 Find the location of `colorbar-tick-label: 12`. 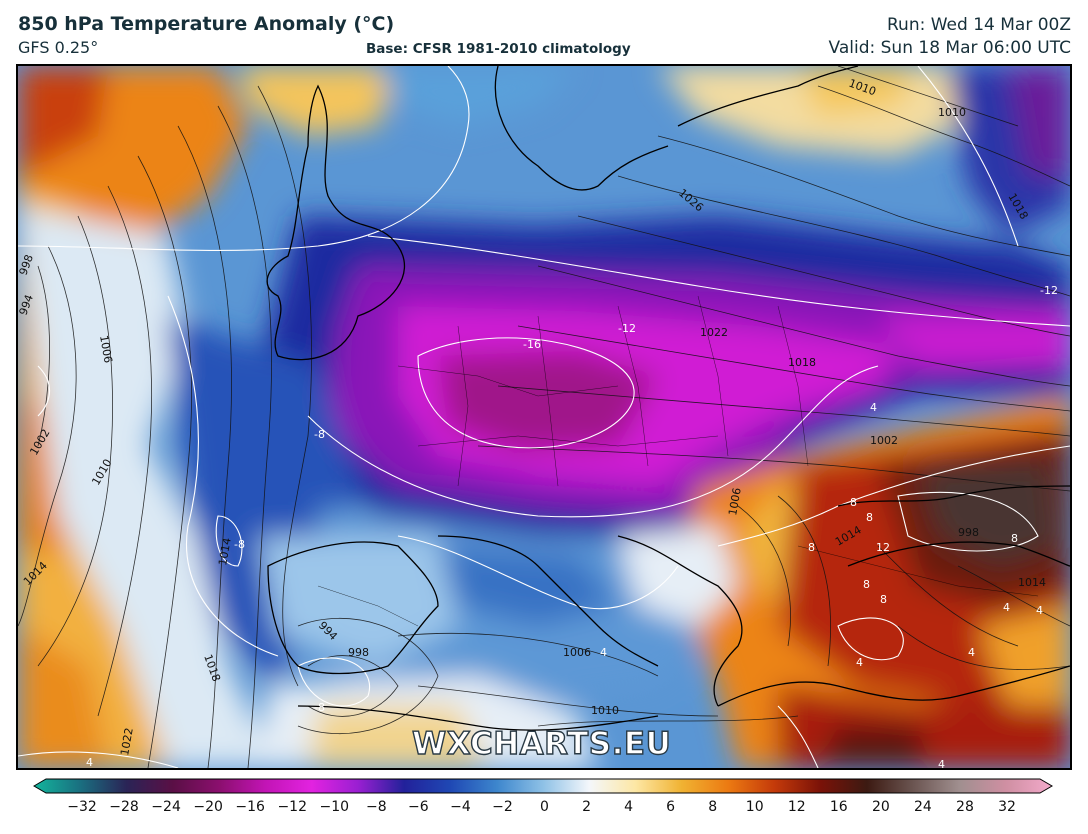

colorbar-tick-label: 12 is located at coordinates (796, 807).